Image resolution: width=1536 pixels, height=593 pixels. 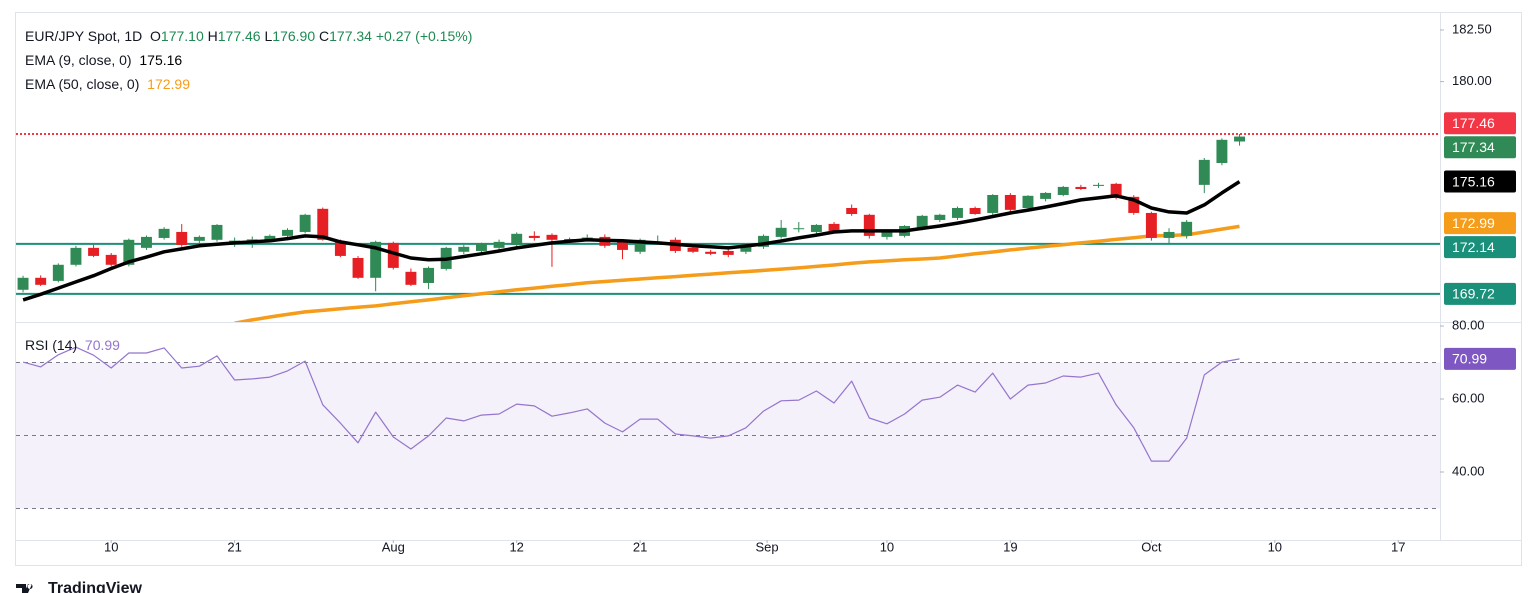 What do you see at coordinates (268, 36) in the screenshot?
I see `ohlc-key: L` at bounding box center [268, 36].